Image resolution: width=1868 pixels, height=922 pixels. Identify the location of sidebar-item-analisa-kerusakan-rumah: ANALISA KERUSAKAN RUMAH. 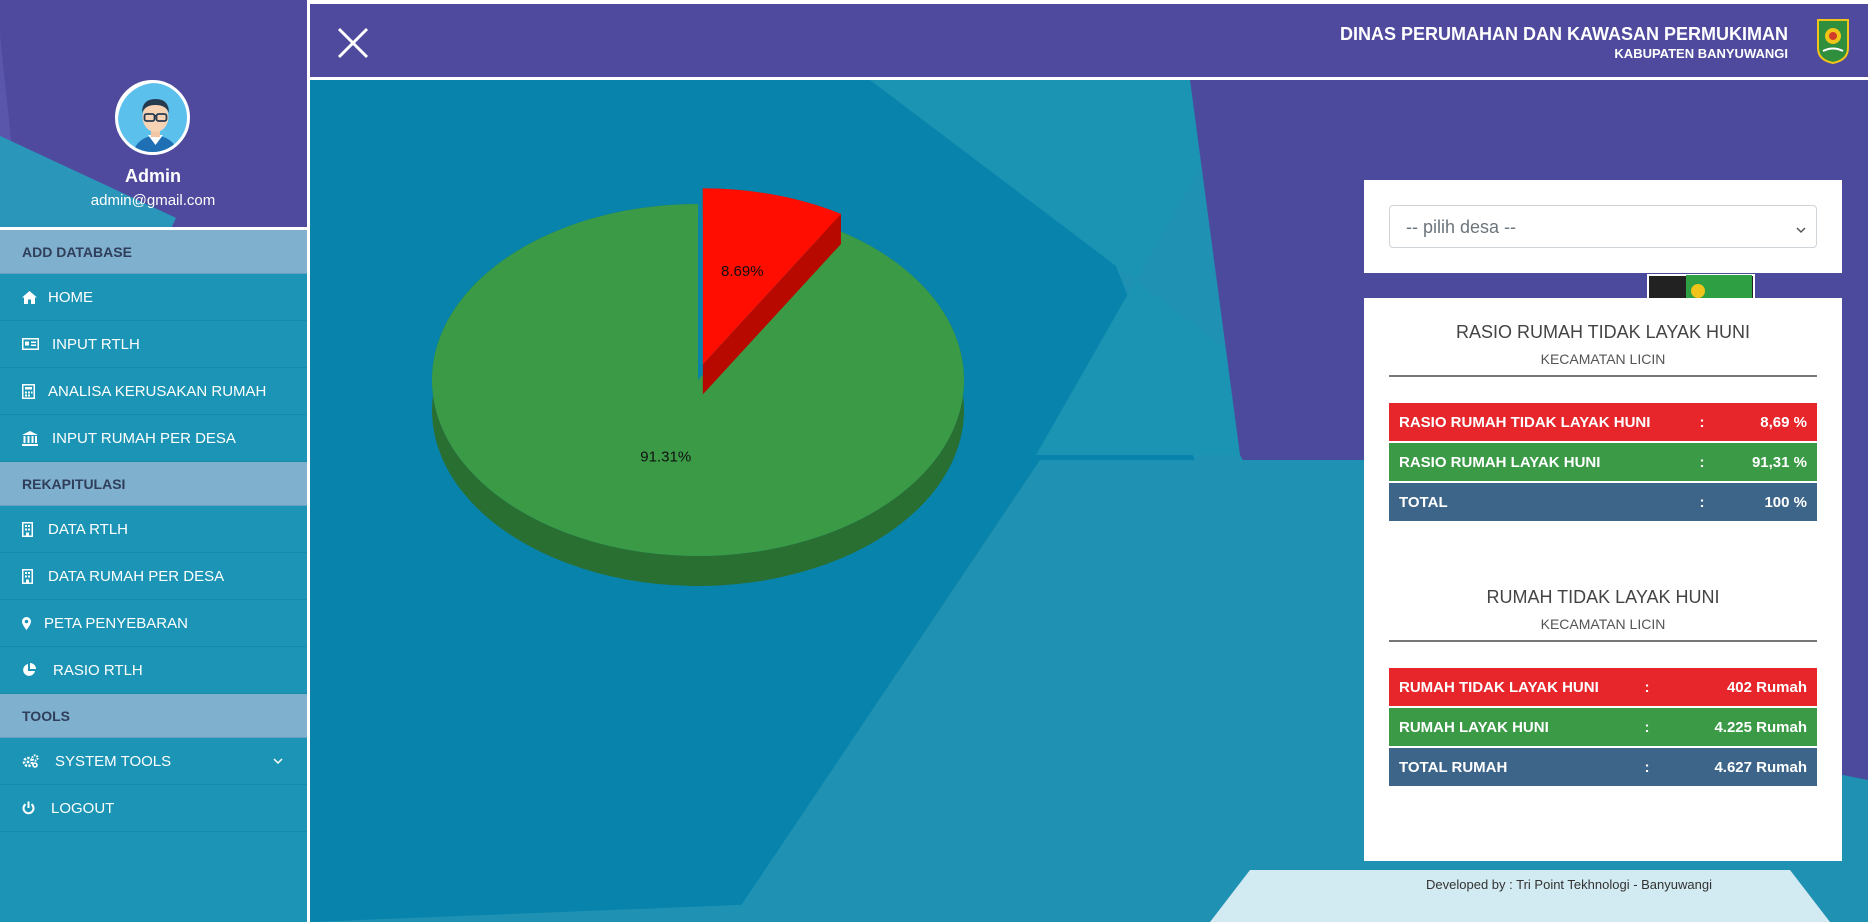
(153, 391).